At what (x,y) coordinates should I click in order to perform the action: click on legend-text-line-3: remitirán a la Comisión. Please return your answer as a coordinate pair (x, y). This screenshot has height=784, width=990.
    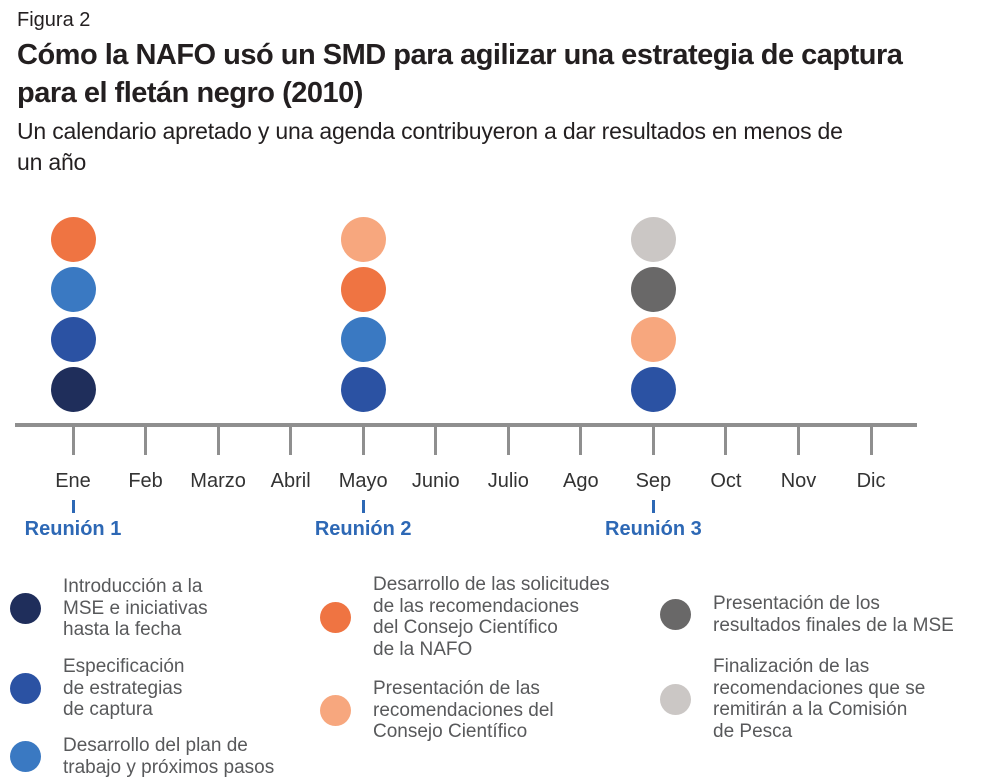
    Looking at the image, I should click on (810, 709).